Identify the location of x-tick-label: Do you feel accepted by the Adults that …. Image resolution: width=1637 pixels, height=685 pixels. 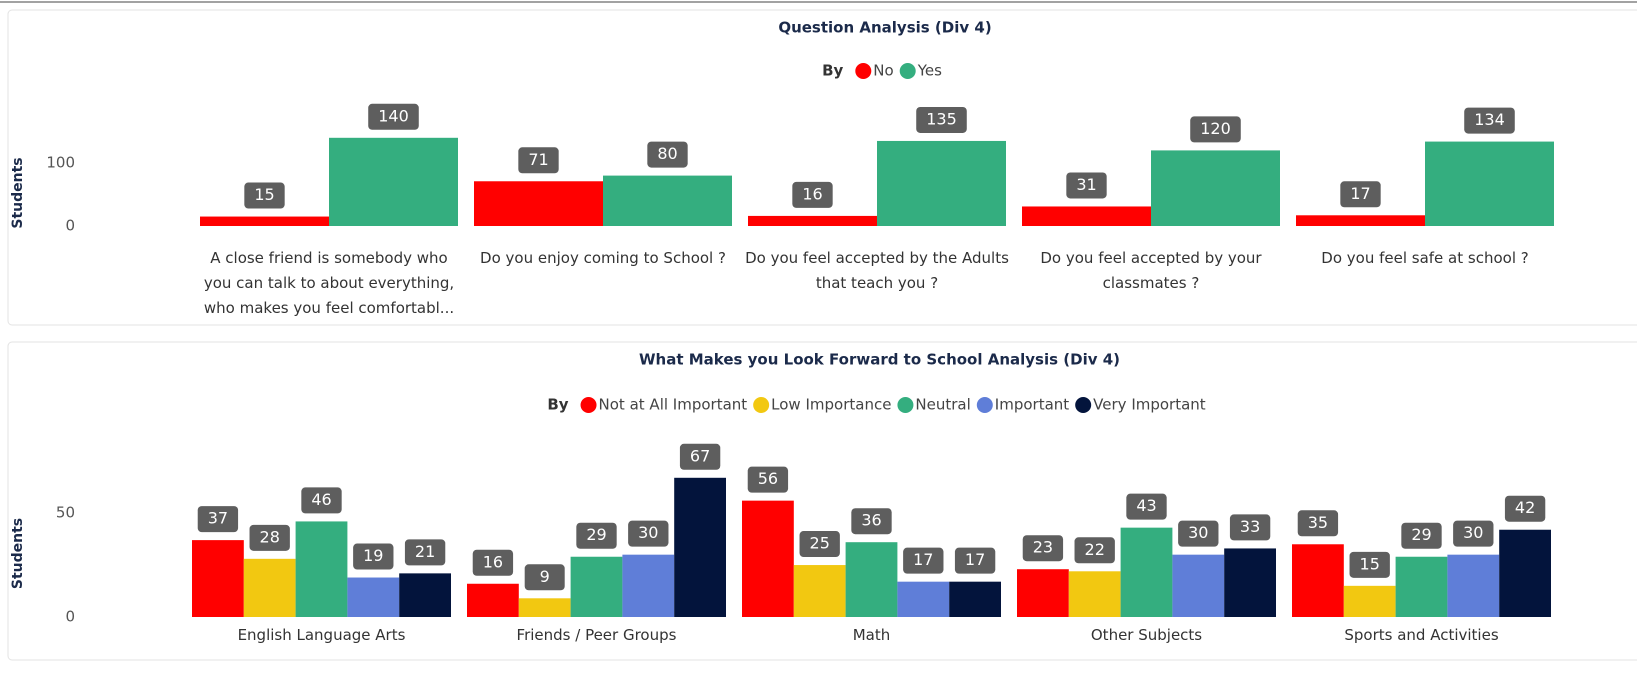
(877, 270).